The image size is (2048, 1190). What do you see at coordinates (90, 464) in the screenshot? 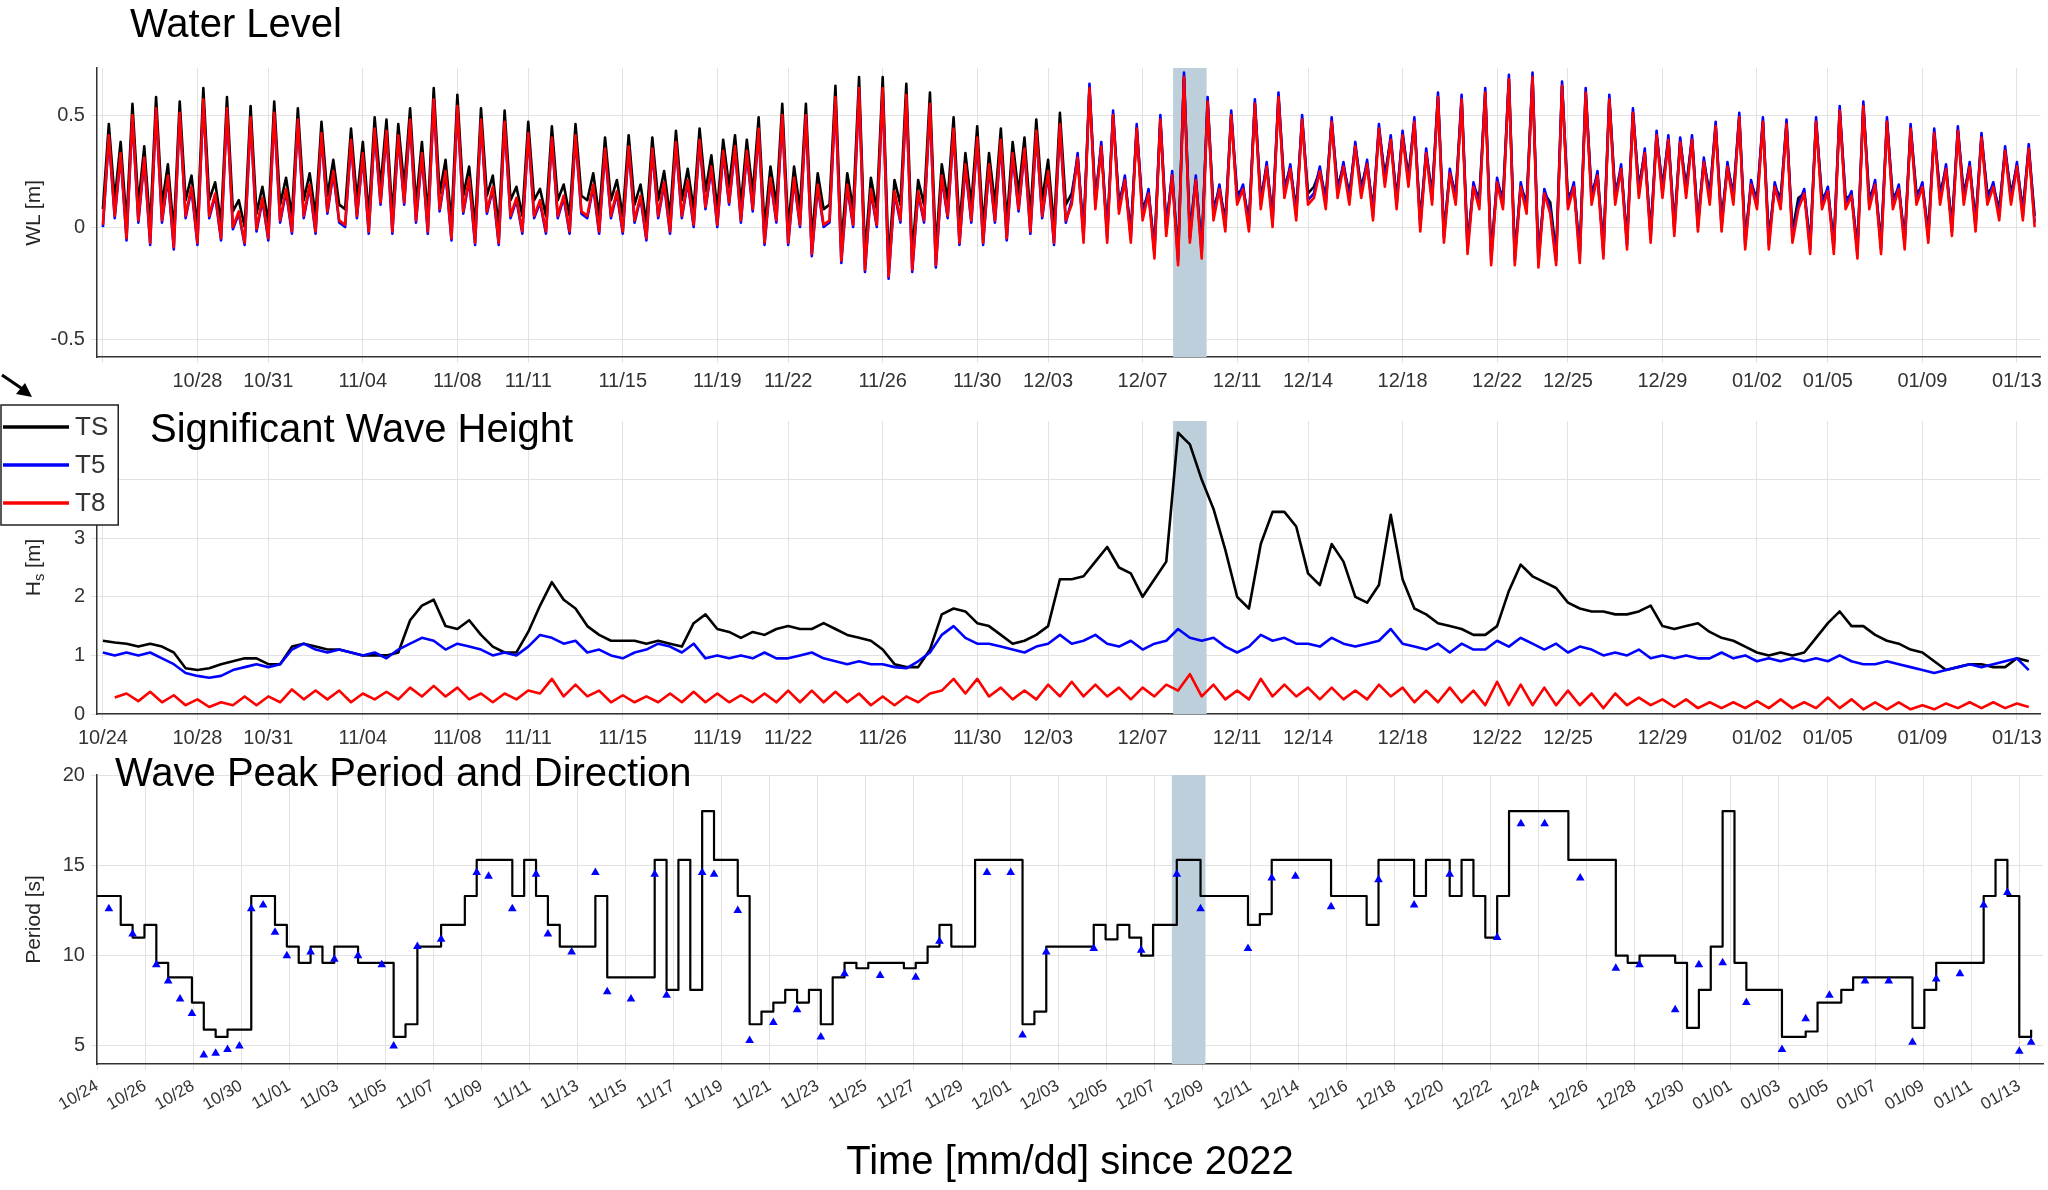
I see `legend-label: T5` at bounding box center [90, 464].